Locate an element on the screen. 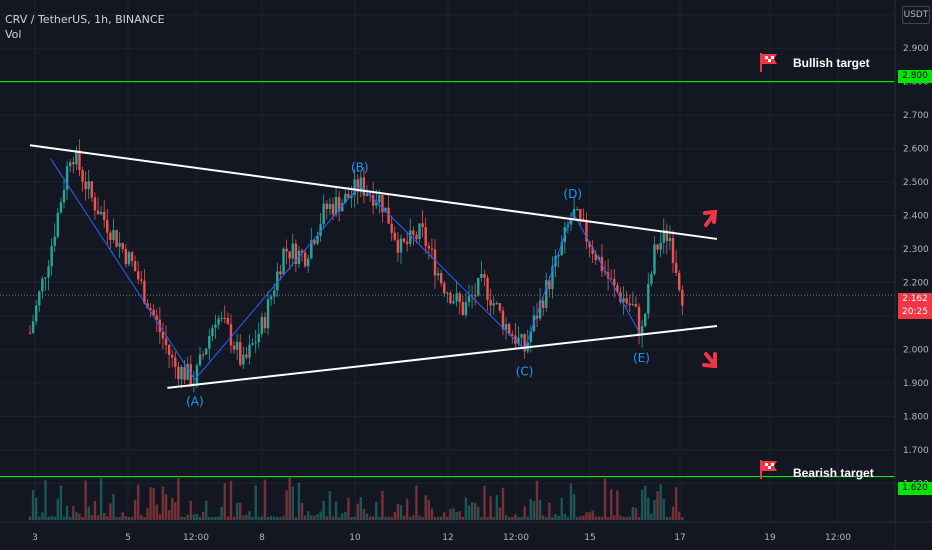 The height and width of the screenshot is (550, 932). volume-indicator-label: Vol is located at coordinates (13, 34).